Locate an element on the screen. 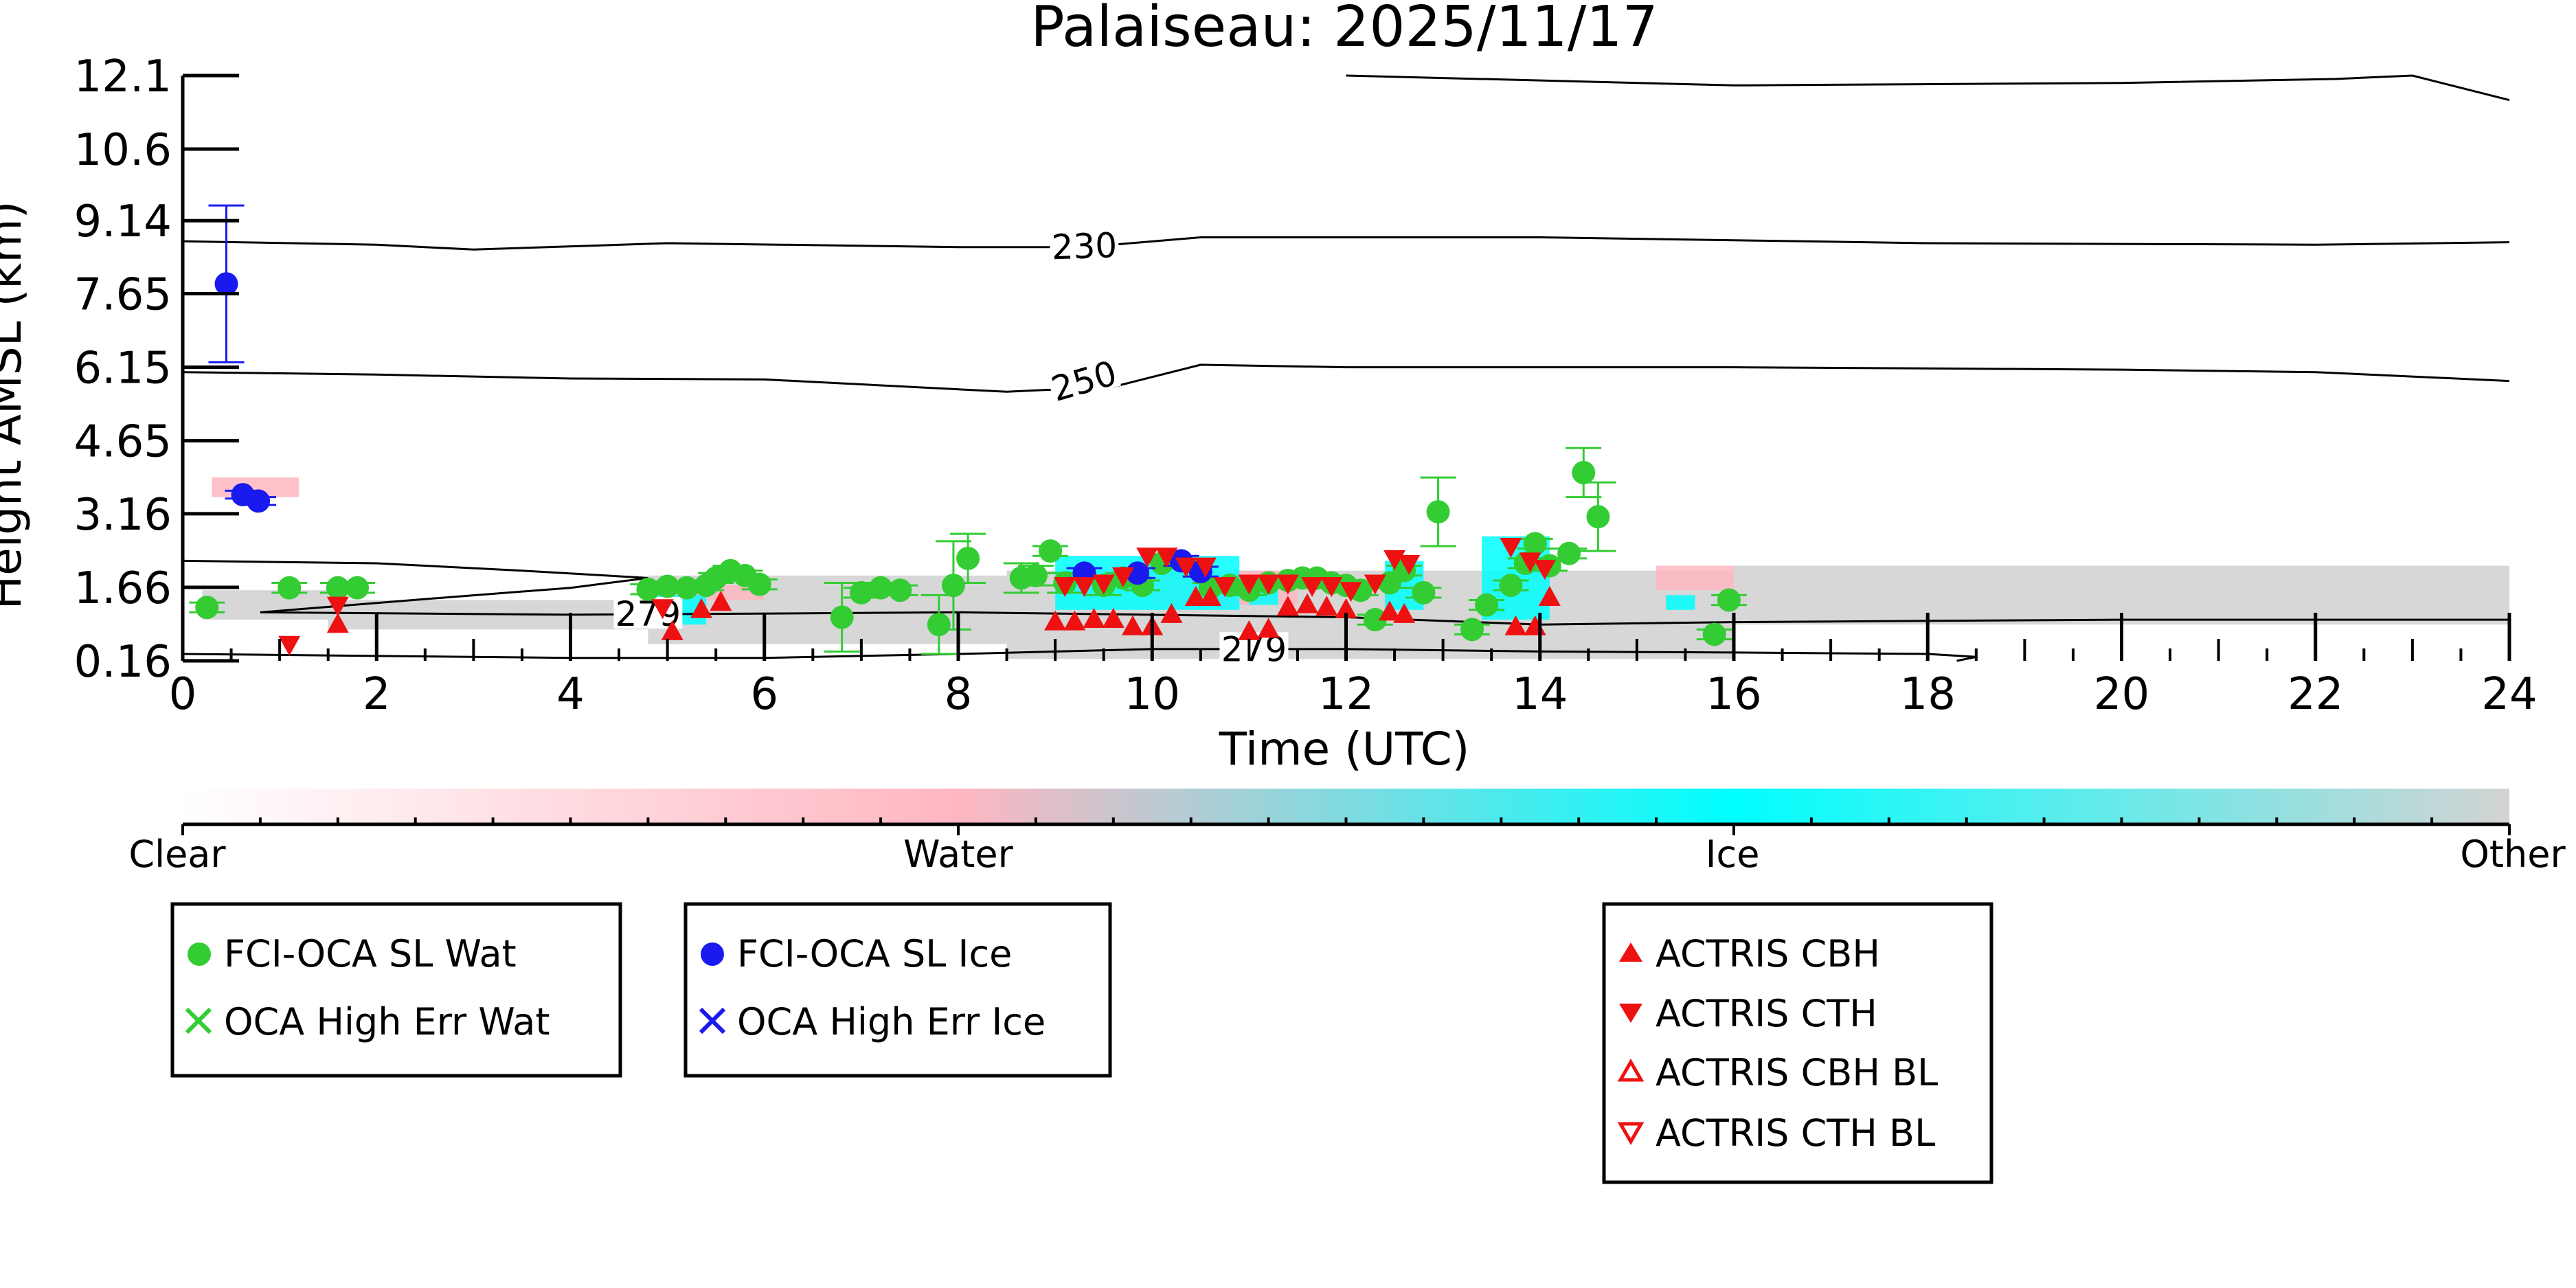 The image size is (2576, 1288). legend-marker-err-wat is located at coordinates (198, 1021).